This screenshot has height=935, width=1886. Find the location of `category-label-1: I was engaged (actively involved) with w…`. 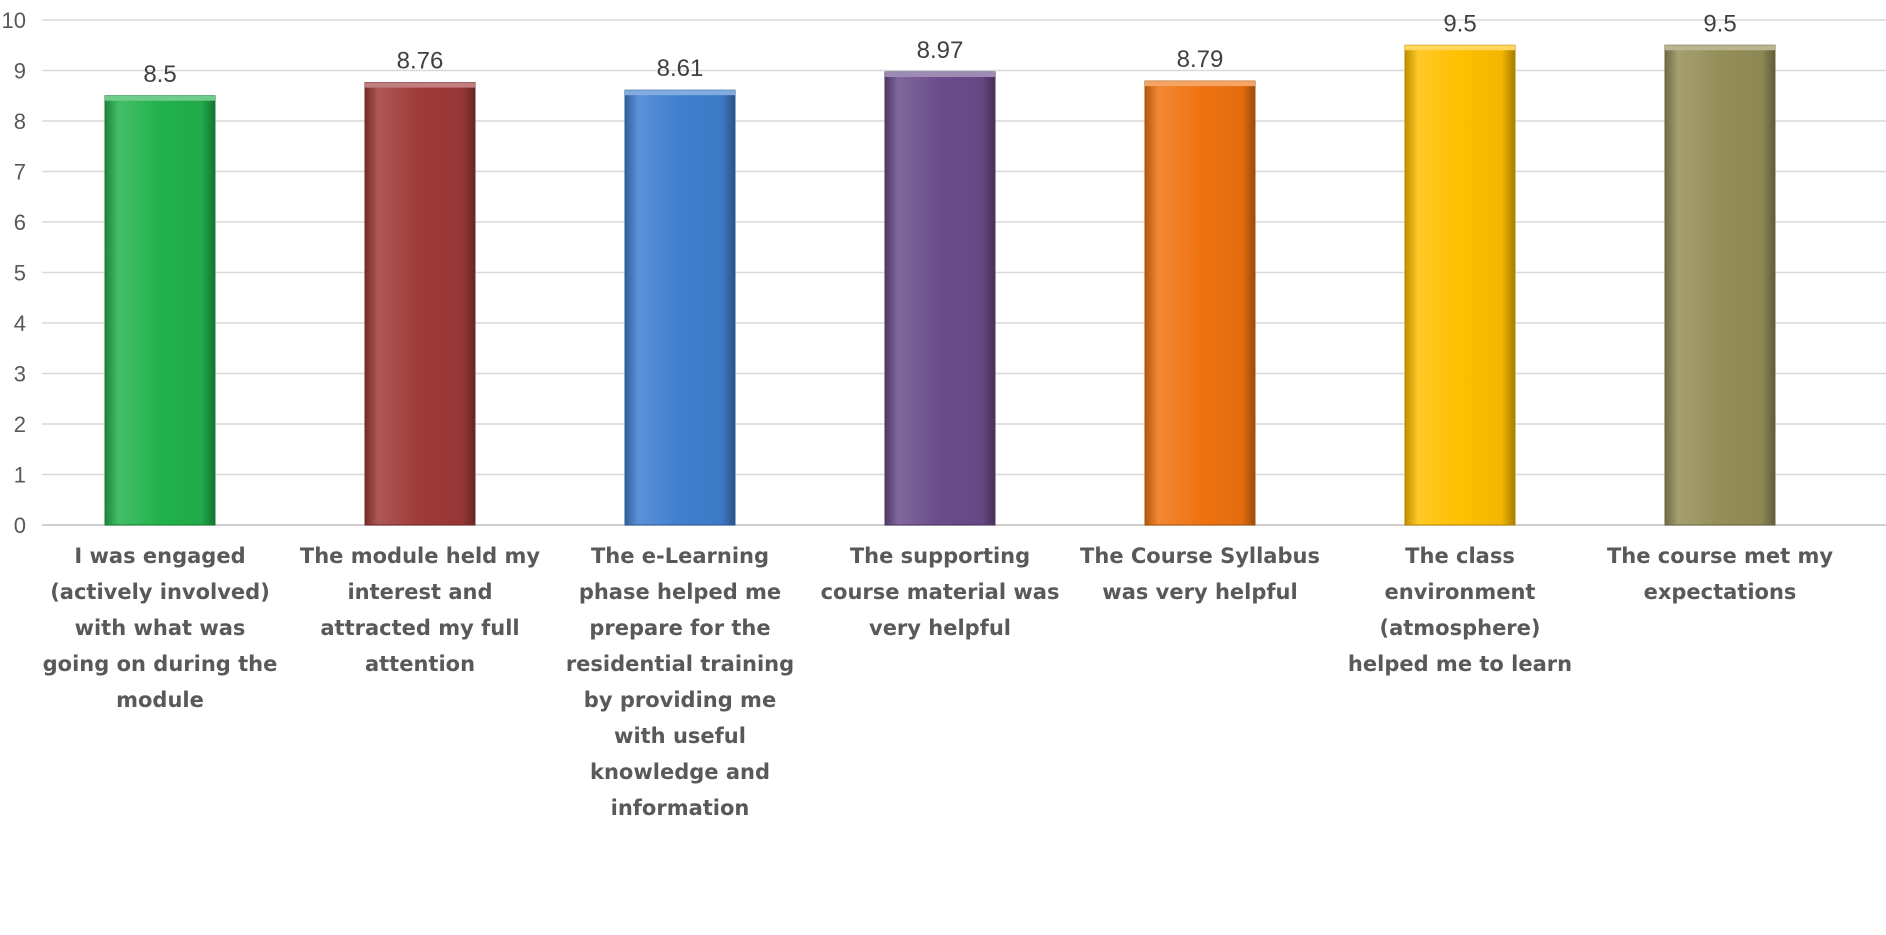

category-label-1: I was engaged (actively involved) with w… is located at coordinates (160, 628).